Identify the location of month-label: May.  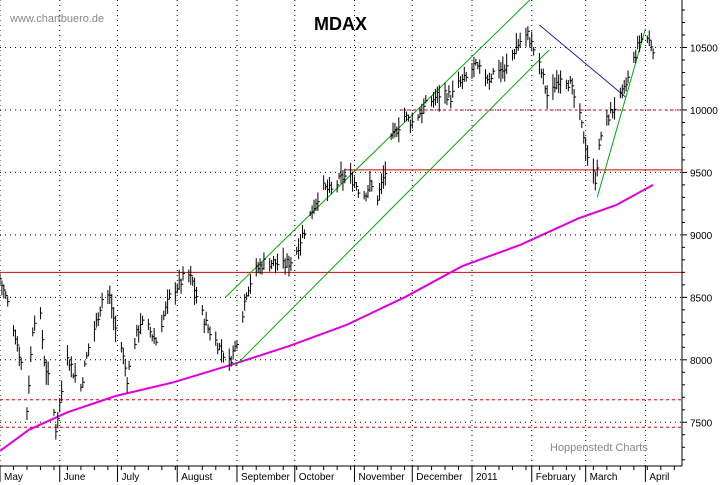
(13, 477).